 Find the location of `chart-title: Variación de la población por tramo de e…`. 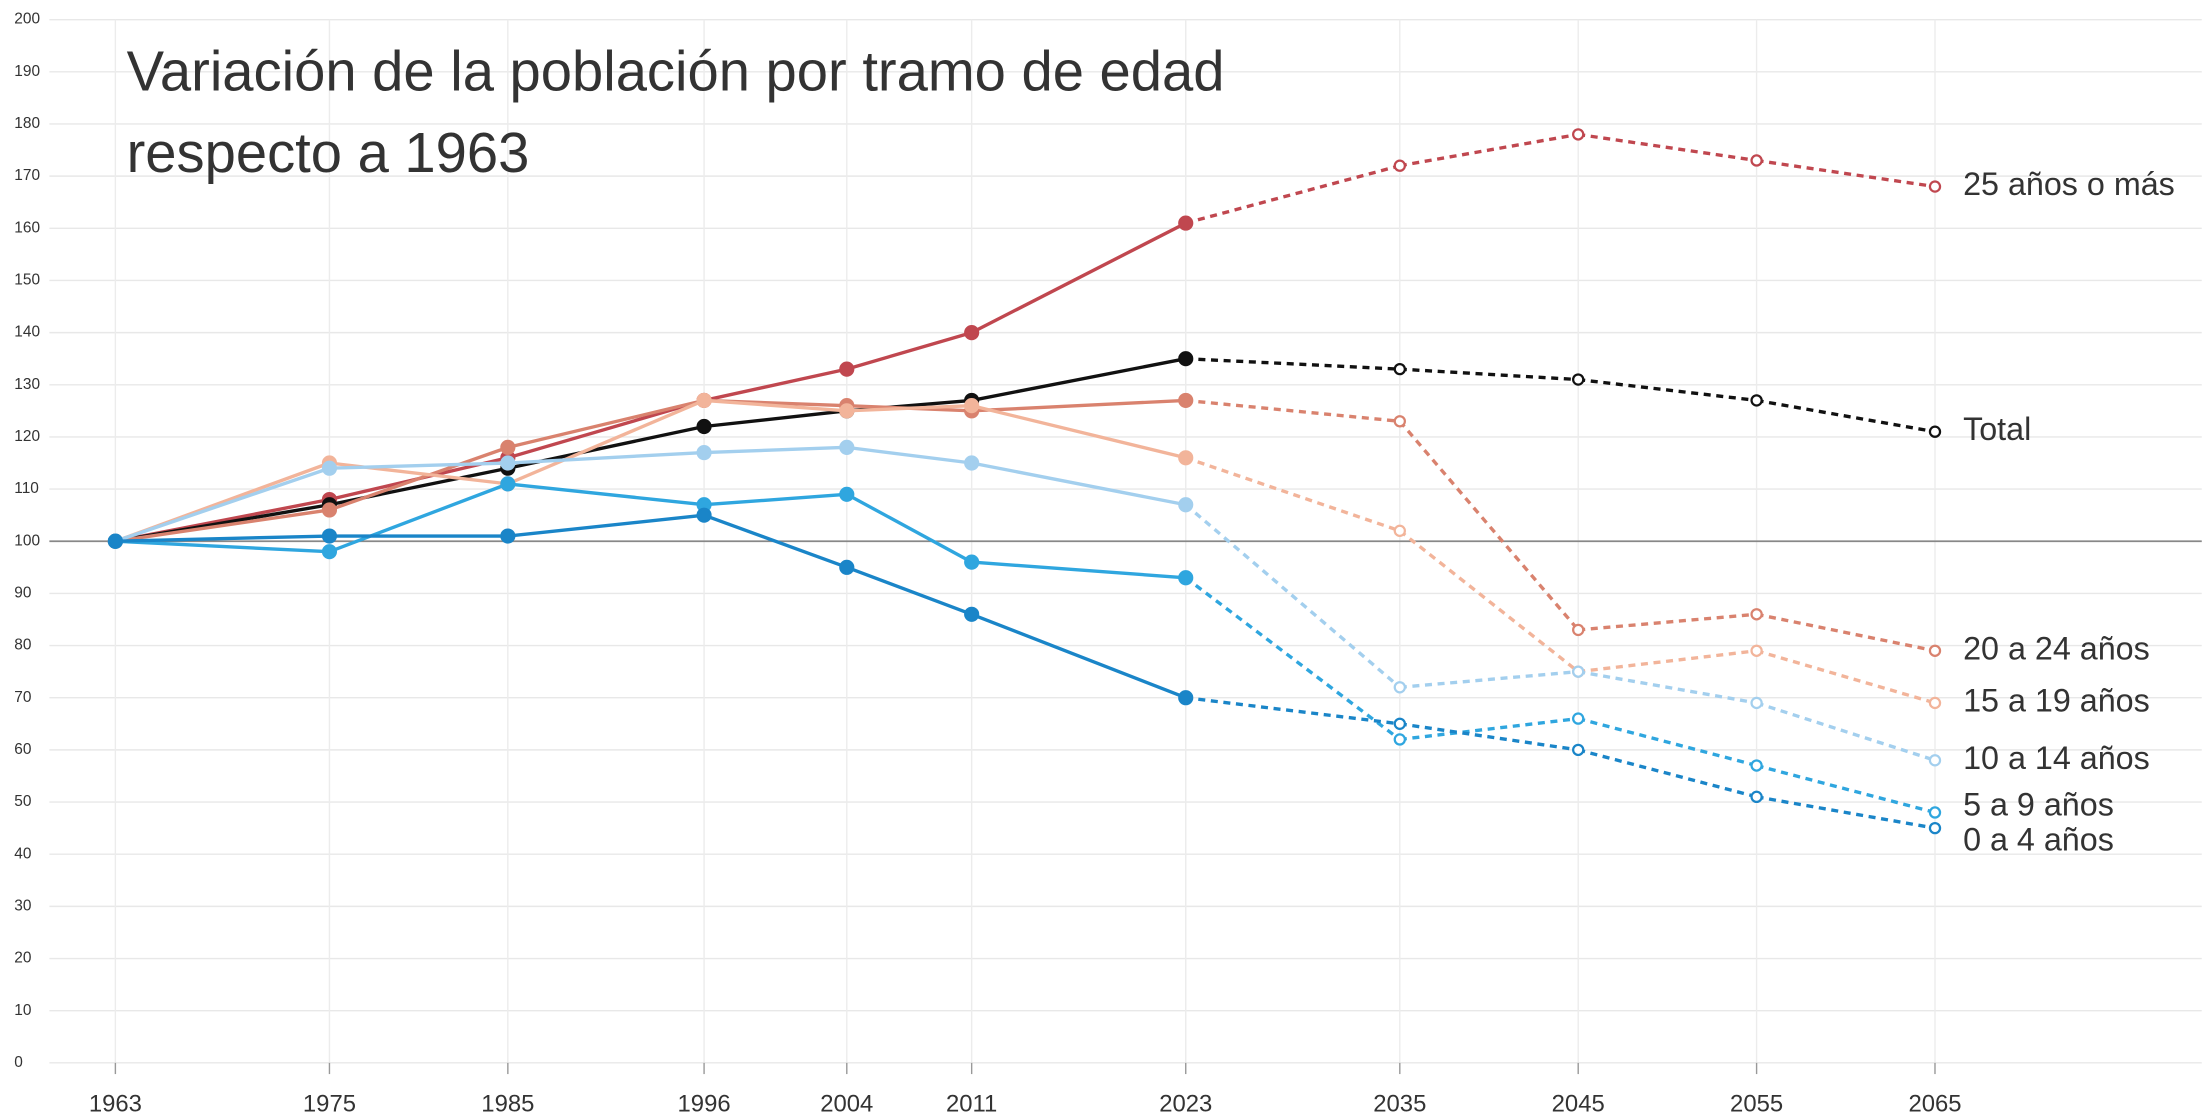

chart-title: Variación de la población por tramo de e… is located at coordinates (676, 71).